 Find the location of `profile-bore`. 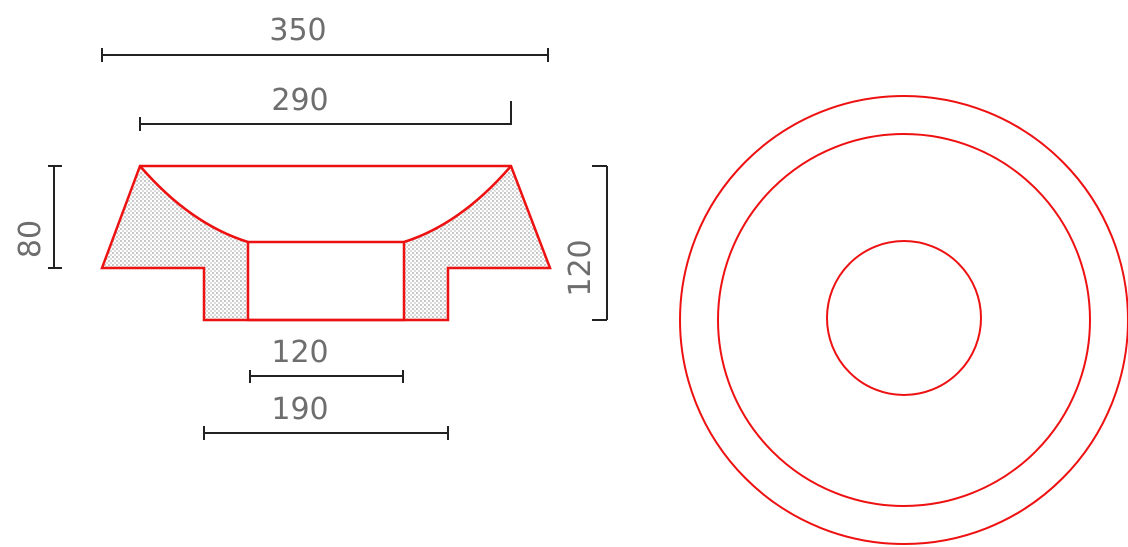

profile-bore is located at coordinates (326, 281).